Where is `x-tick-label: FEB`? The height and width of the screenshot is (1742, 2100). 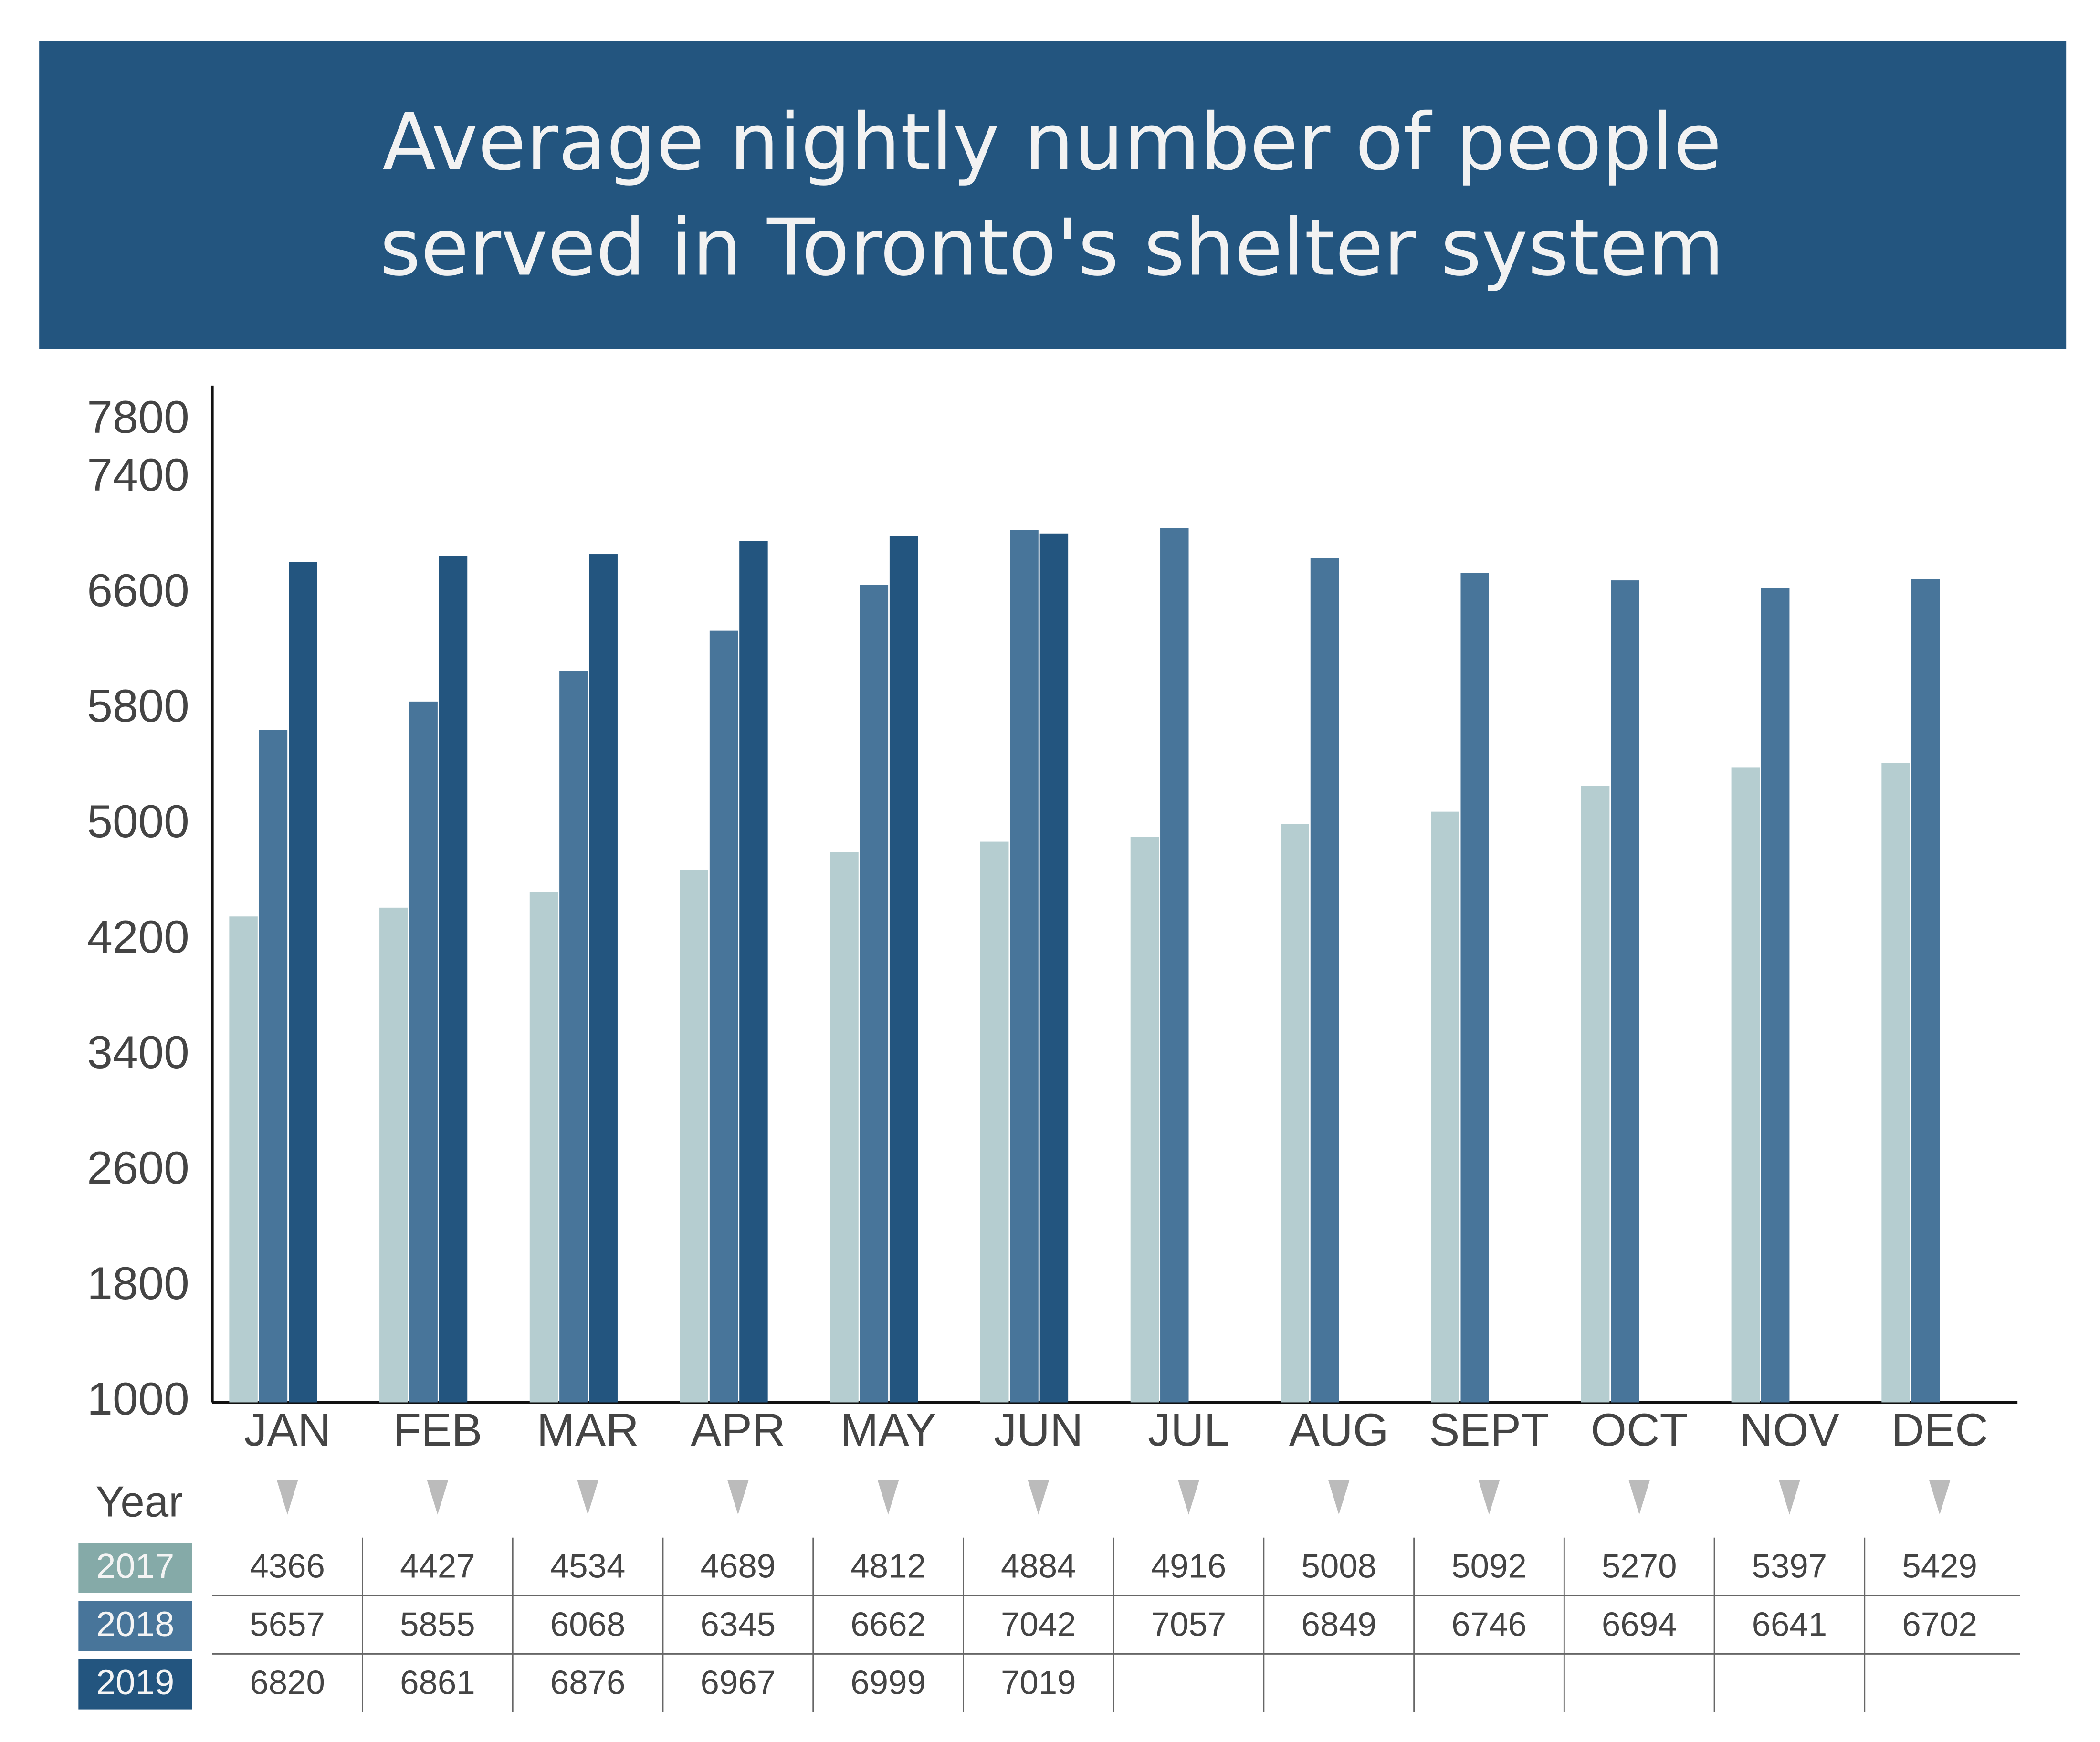 x-tick-label: FEB is located at coordinates (438, 1430).